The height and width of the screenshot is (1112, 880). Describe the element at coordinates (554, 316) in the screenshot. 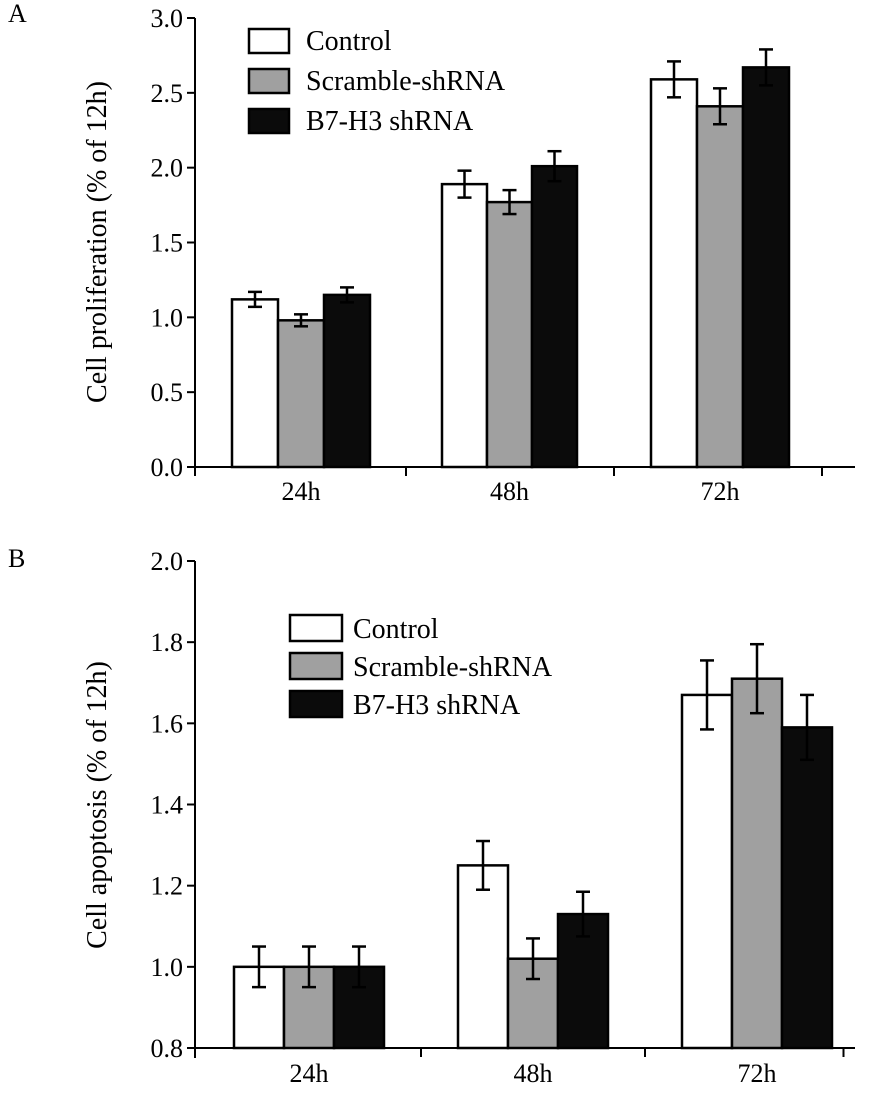

I see `panel-a-bar-b7h3-48h` at that location.